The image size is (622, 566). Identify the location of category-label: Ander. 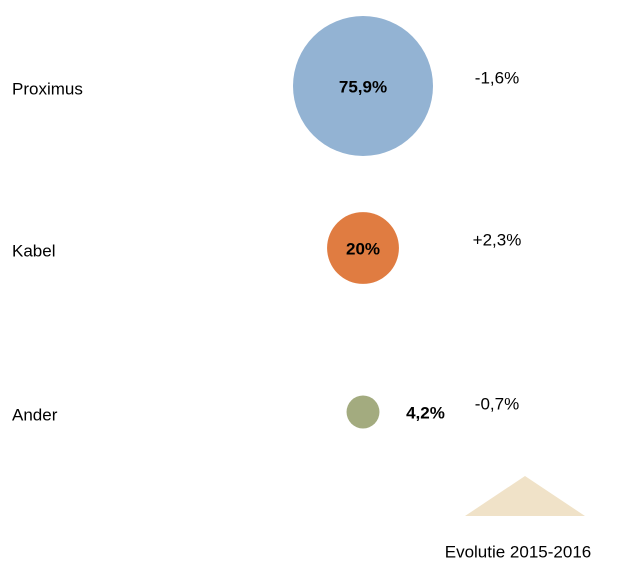
(35, 414).